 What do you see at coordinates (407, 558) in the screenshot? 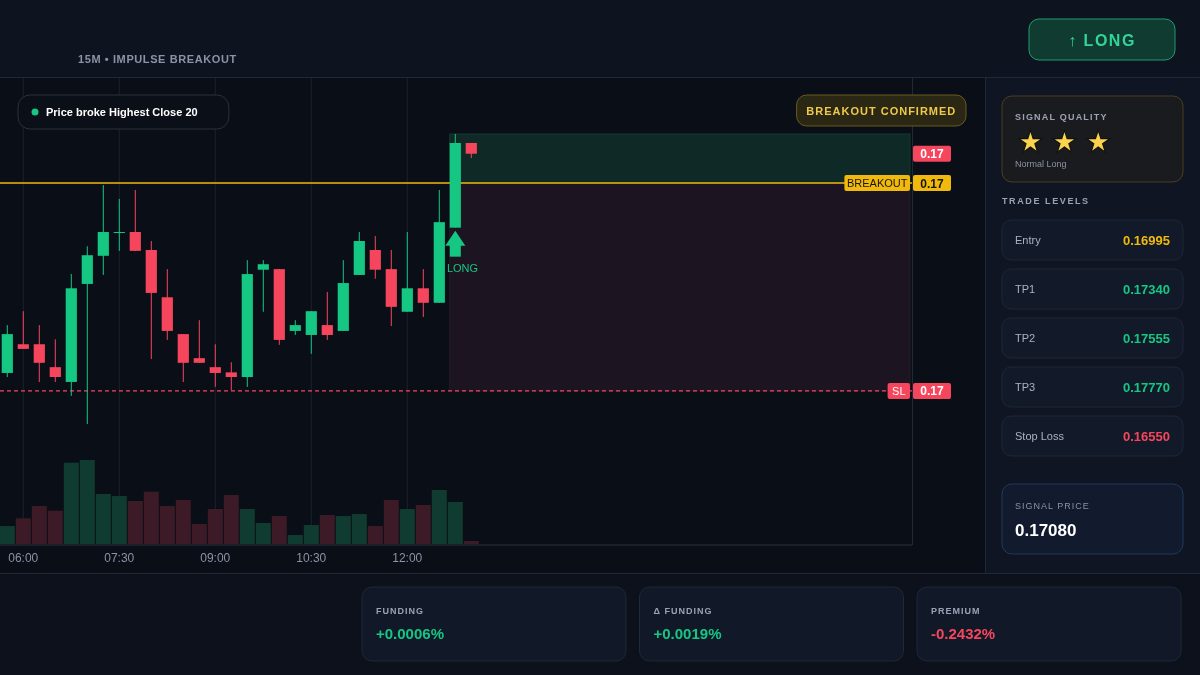
I see `x-tick-label: 12:00` at bounding box center [407, 558].